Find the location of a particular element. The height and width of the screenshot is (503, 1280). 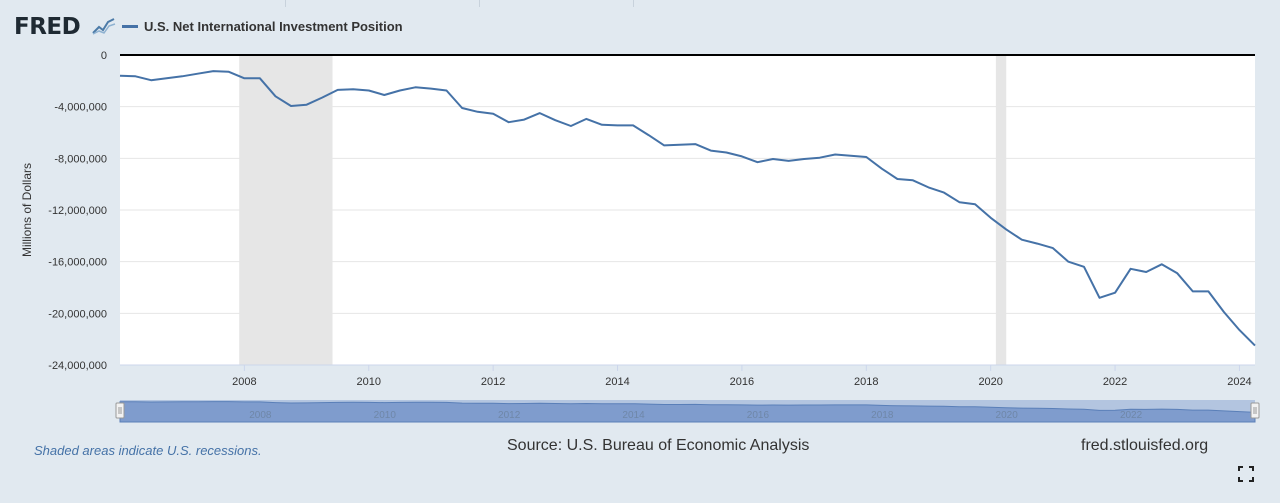

y-tick-label: -24,000,000 is located at coordinates (77, 366).